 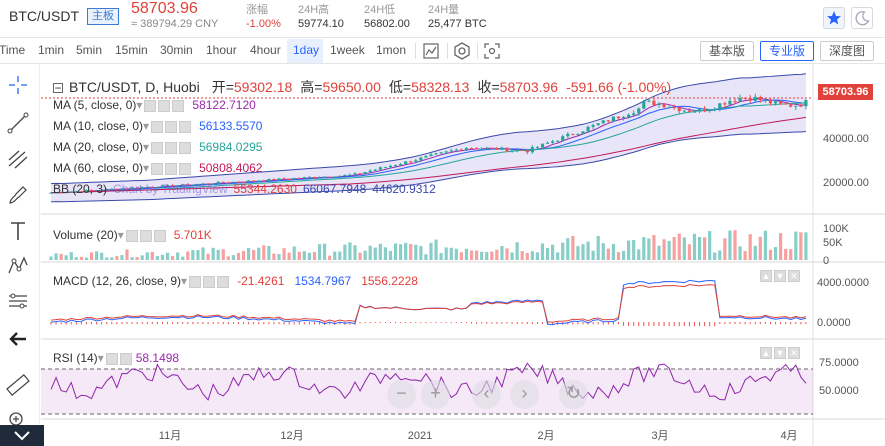 What do you see at coordinates (98, 126) in the screenshot?
I see `ma10-label: MA (10, close, 0)` at bounding box center [98, 126].